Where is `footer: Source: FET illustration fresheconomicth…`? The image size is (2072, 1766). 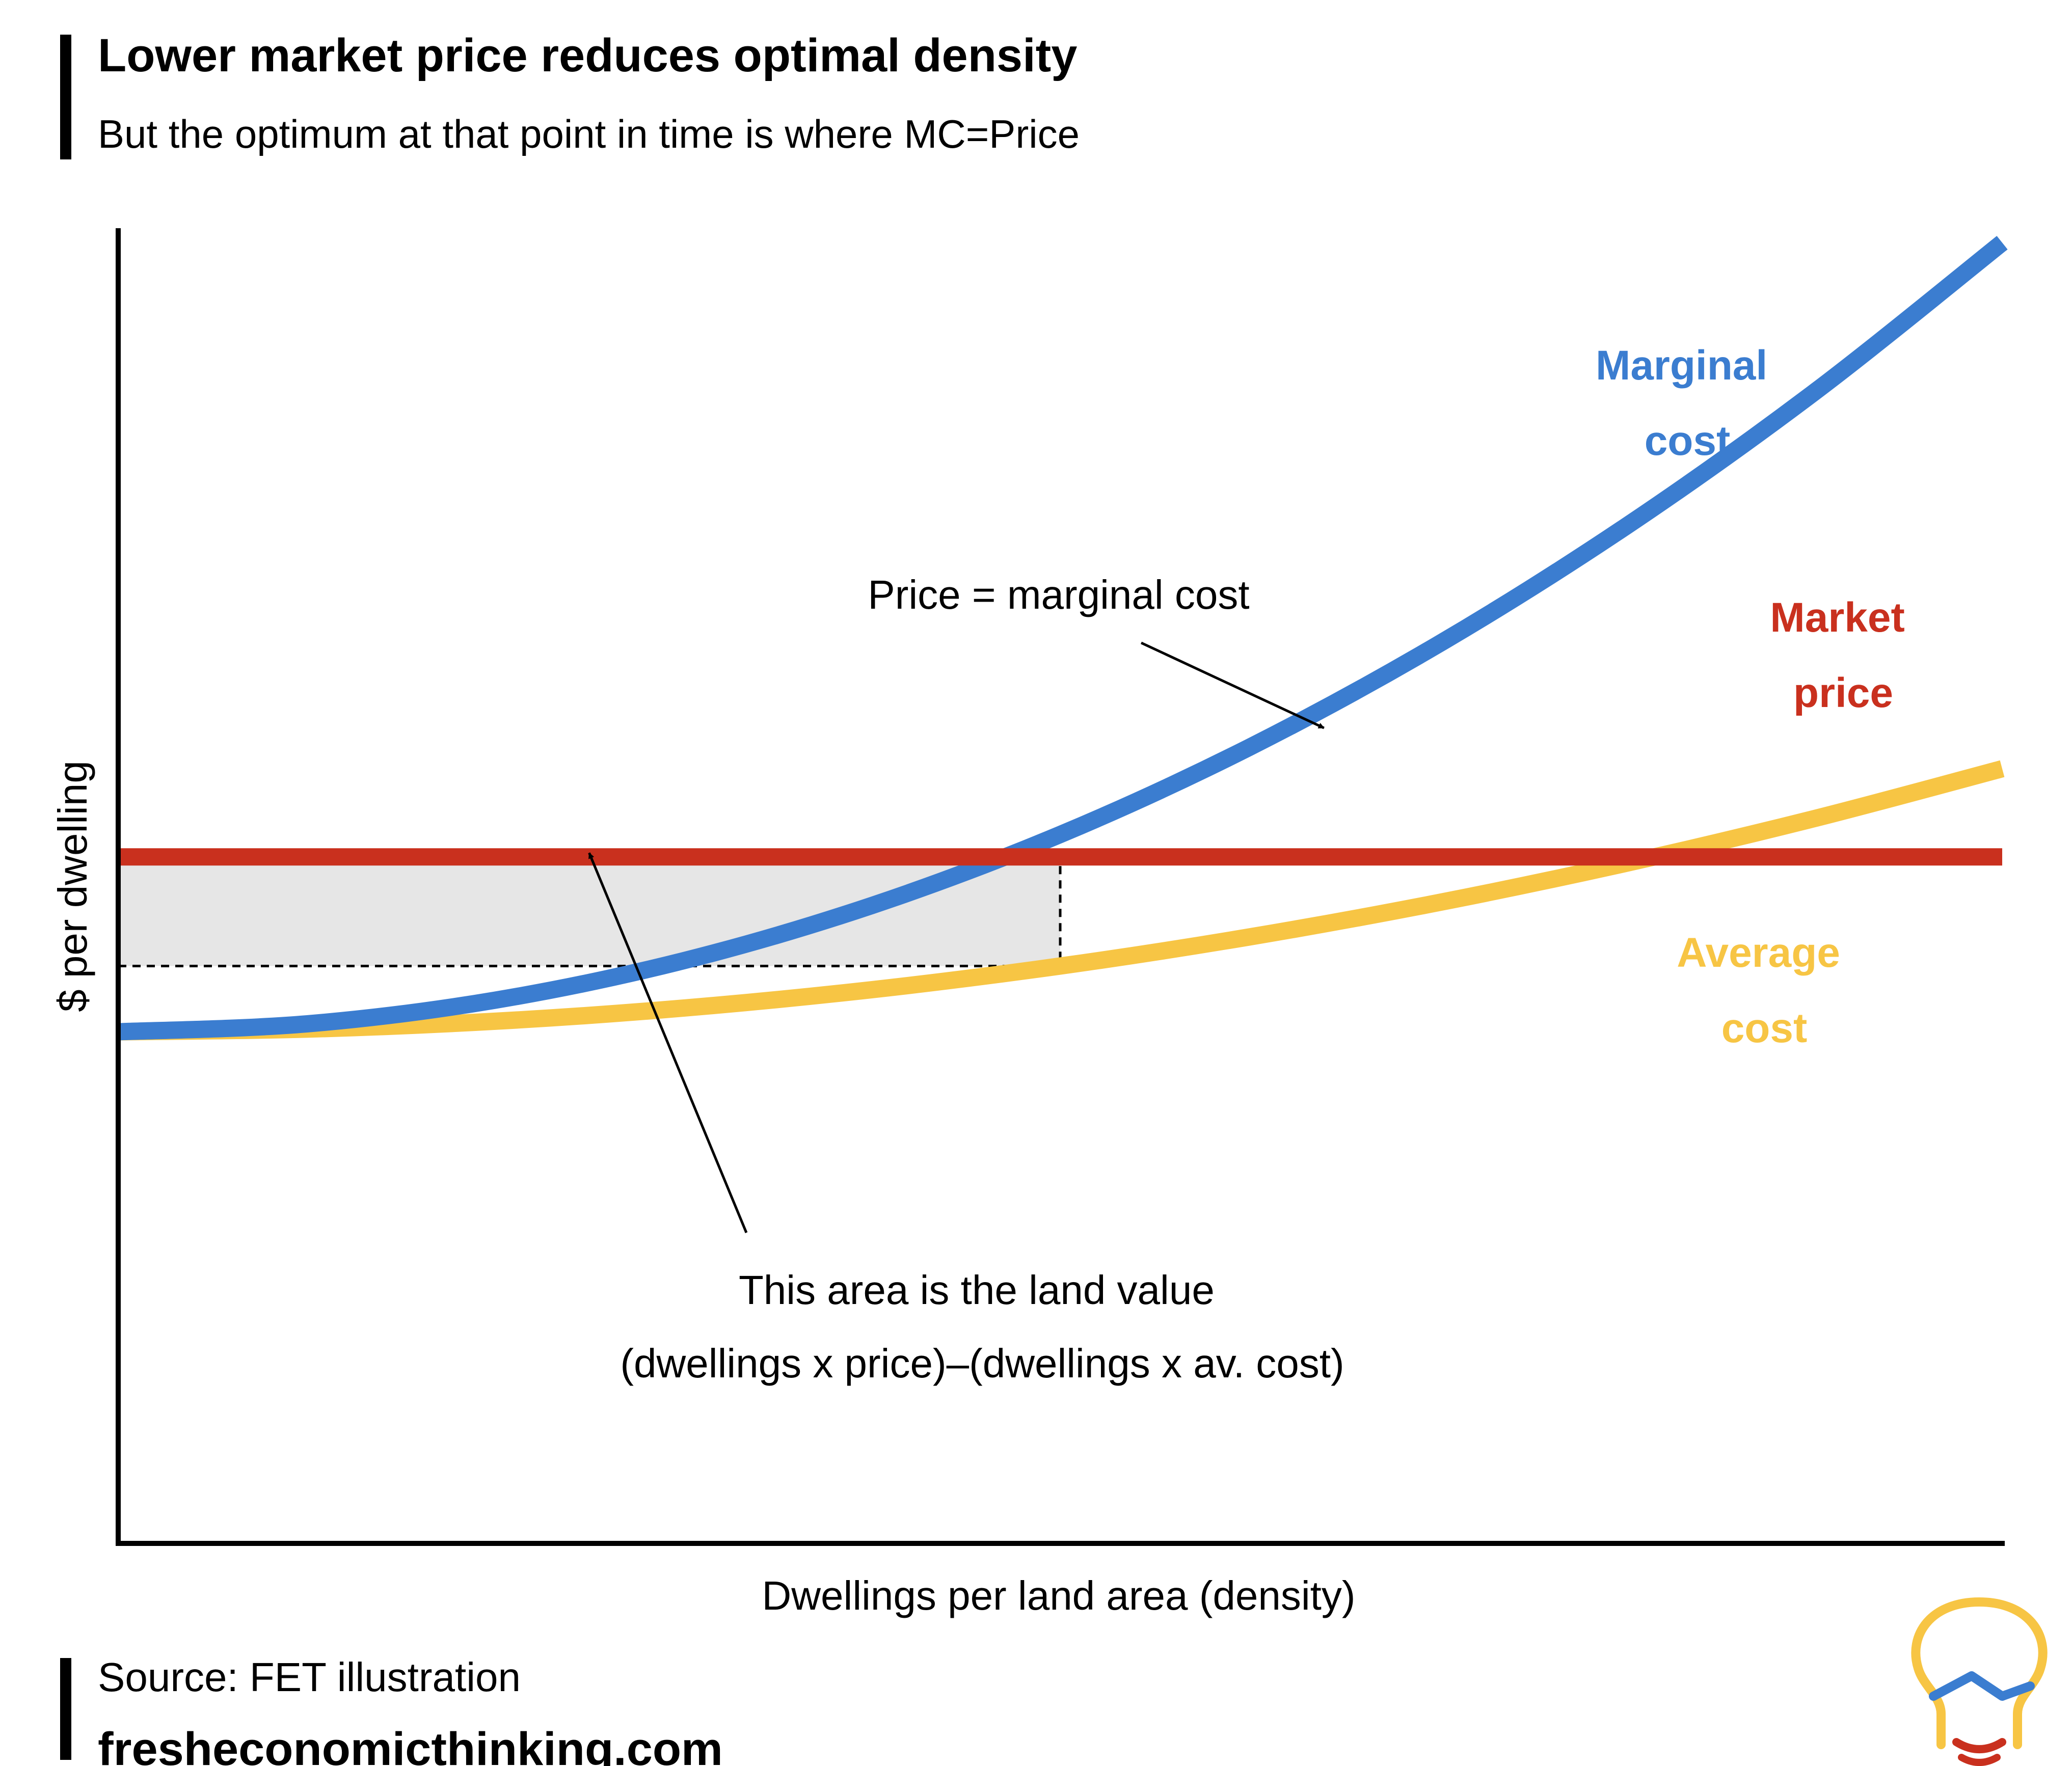 footer: Source: FET illustration fresheconomicth… is located at coordinates (392, 1710).